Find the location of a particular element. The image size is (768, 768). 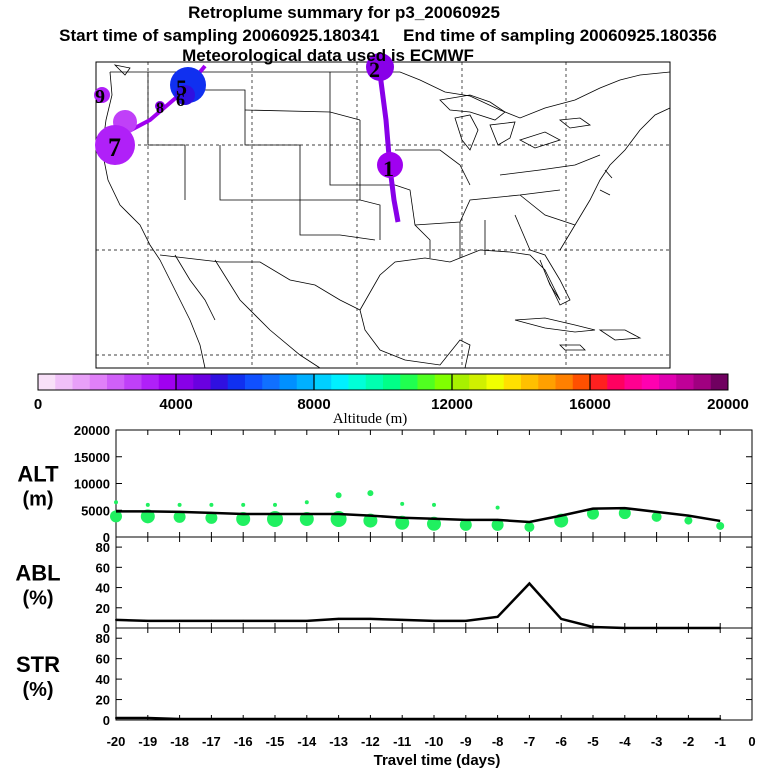

map-label-6: 6 is located at coordinates (180, 100).